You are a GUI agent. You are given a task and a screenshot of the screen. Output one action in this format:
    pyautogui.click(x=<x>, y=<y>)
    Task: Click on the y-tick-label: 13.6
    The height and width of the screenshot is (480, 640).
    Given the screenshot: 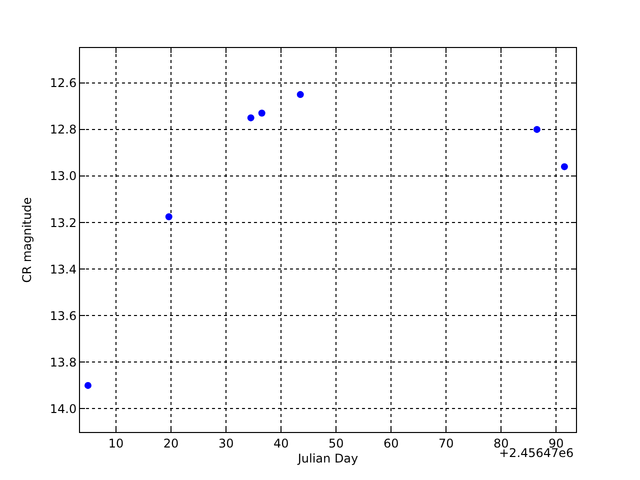 What is the action you would take?
    pyautogui.click(x=63, y=315)
    